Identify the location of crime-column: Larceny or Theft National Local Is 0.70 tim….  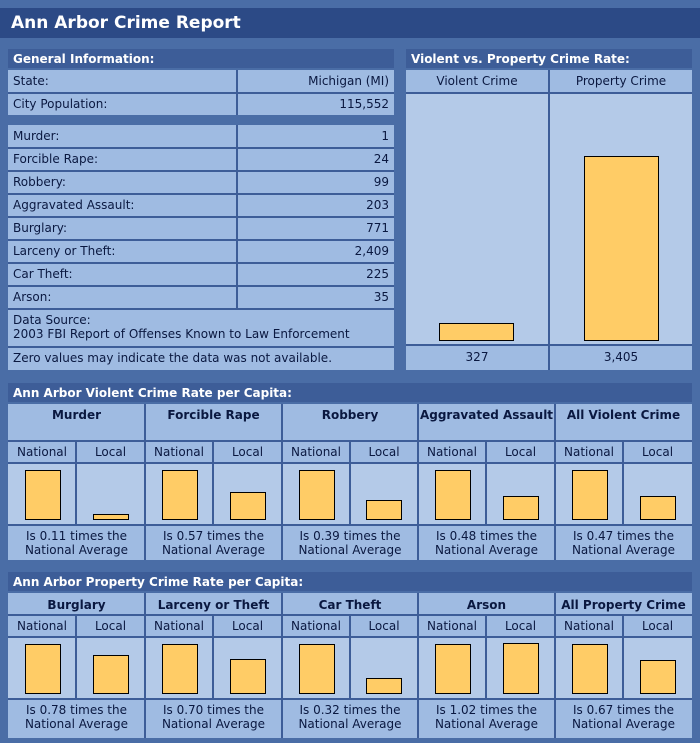
(213, 665).